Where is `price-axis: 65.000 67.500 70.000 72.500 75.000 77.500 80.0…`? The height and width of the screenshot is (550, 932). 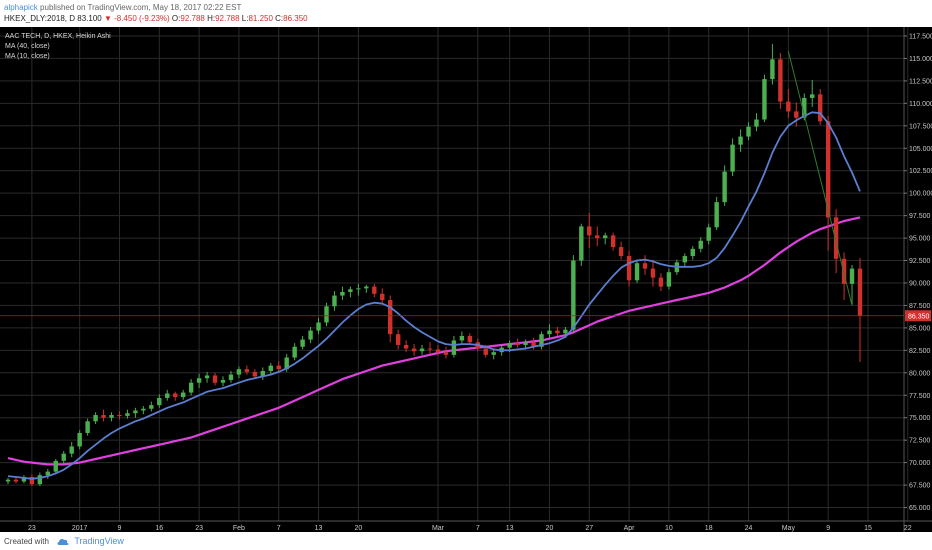 price-axis: 65.000 67.500 70.000 72.500 75.000 77.500 80.0… is located at coordinates (917, 279).